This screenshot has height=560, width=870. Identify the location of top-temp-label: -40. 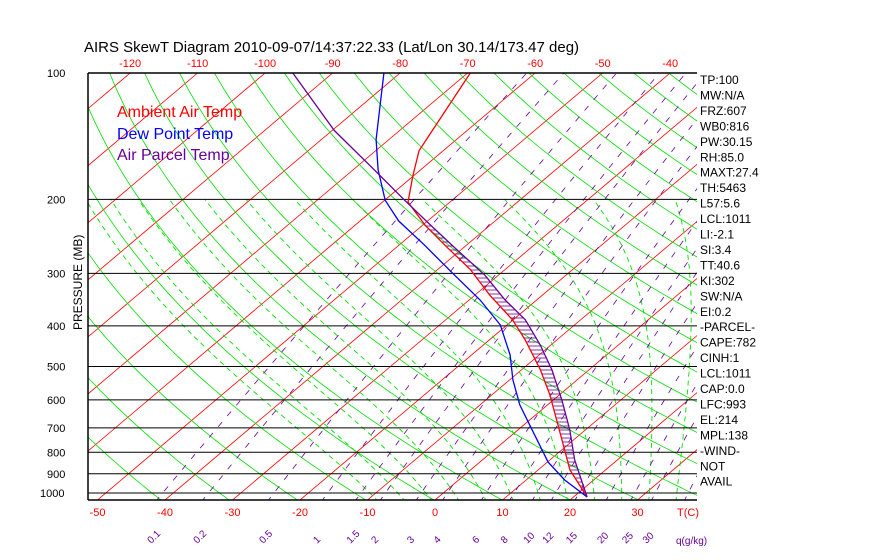
(670, 64).